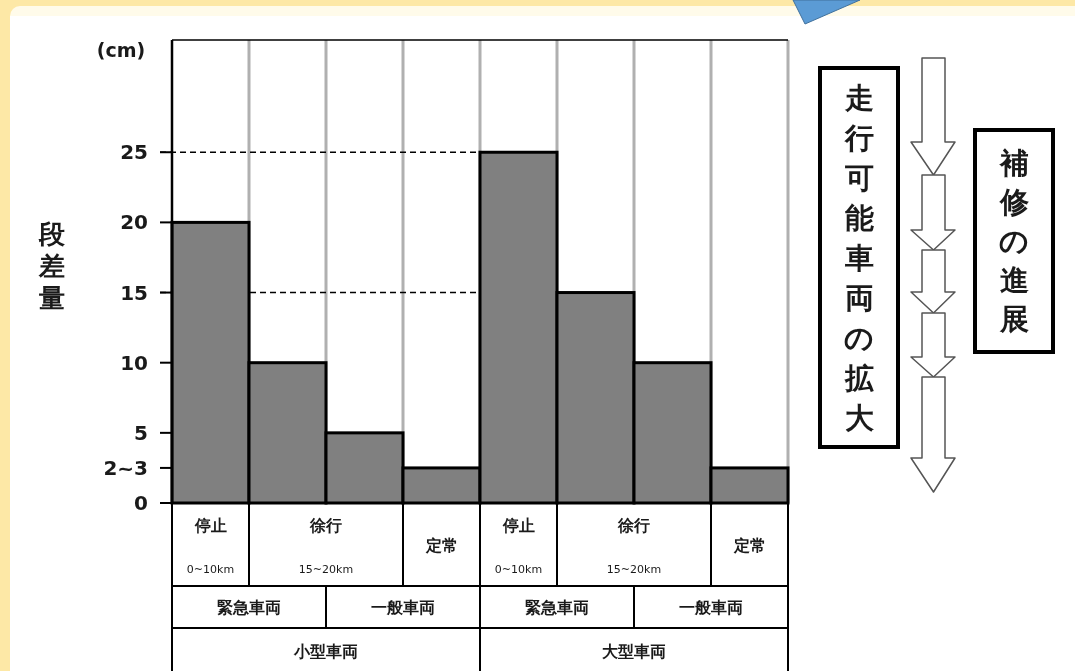  Describe the element at coordinates (134, 292) in the screenshot. I see `ytick-label: 15` at that location.